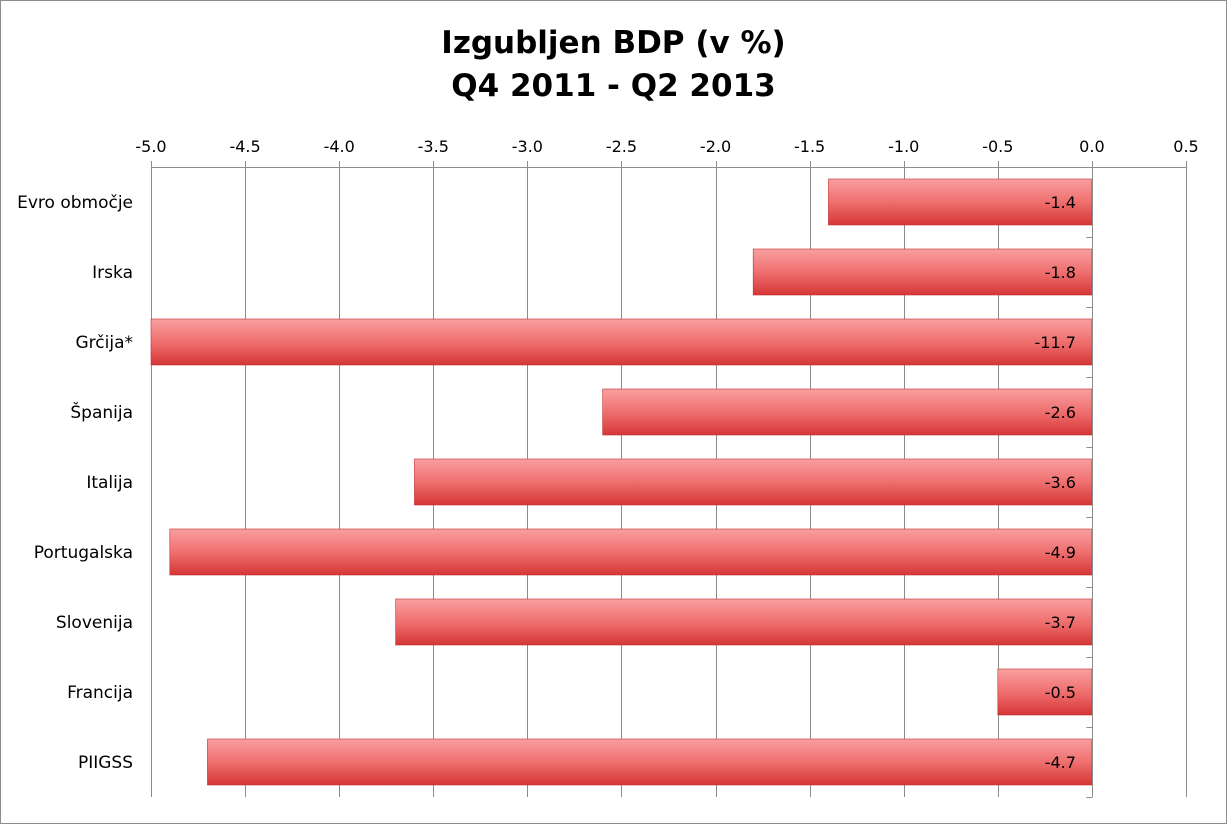 This screenshot has height=824, width=1227. What do you see at coordinates (83, 553) in the screenshot?
I see `category-label: Portugalska` at bounding box center [83, 553].